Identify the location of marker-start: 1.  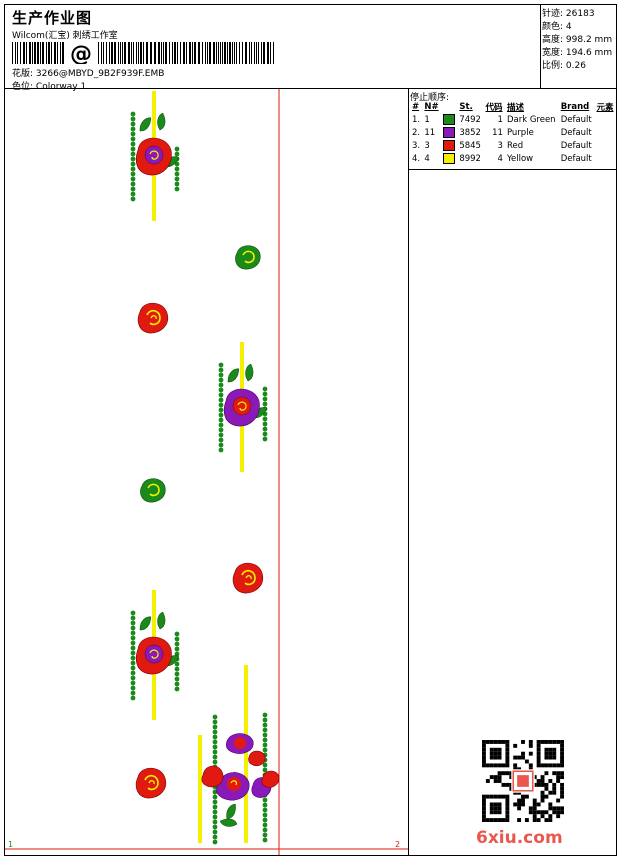
(10, 844).